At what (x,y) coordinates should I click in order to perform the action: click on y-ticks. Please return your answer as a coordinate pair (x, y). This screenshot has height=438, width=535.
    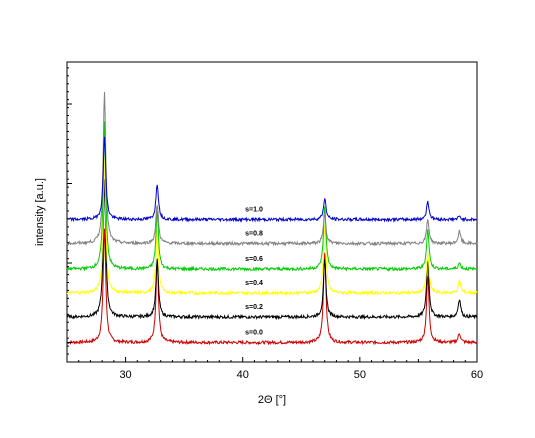
    Looking at the image, I should click on (69, 215).